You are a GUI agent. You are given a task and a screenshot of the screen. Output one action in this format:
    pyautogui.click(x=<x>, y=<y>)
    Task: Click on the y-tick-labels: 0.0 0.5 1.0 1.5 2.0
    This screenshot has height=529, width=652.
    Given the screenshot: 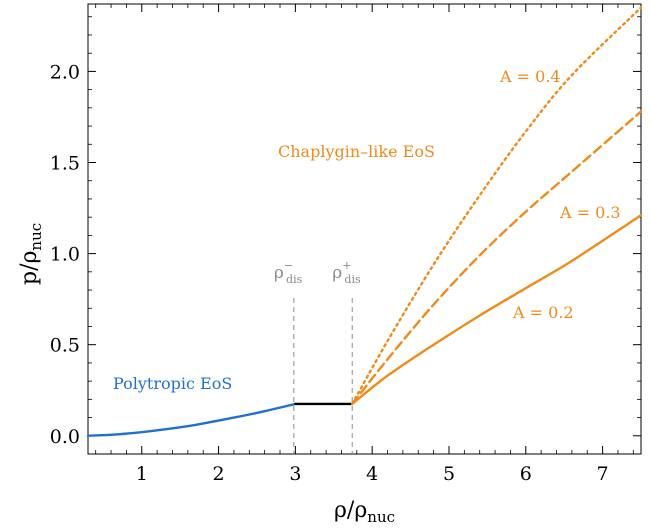 What is the action you would take?
    pyautogui.click(x=65, y=254)
    